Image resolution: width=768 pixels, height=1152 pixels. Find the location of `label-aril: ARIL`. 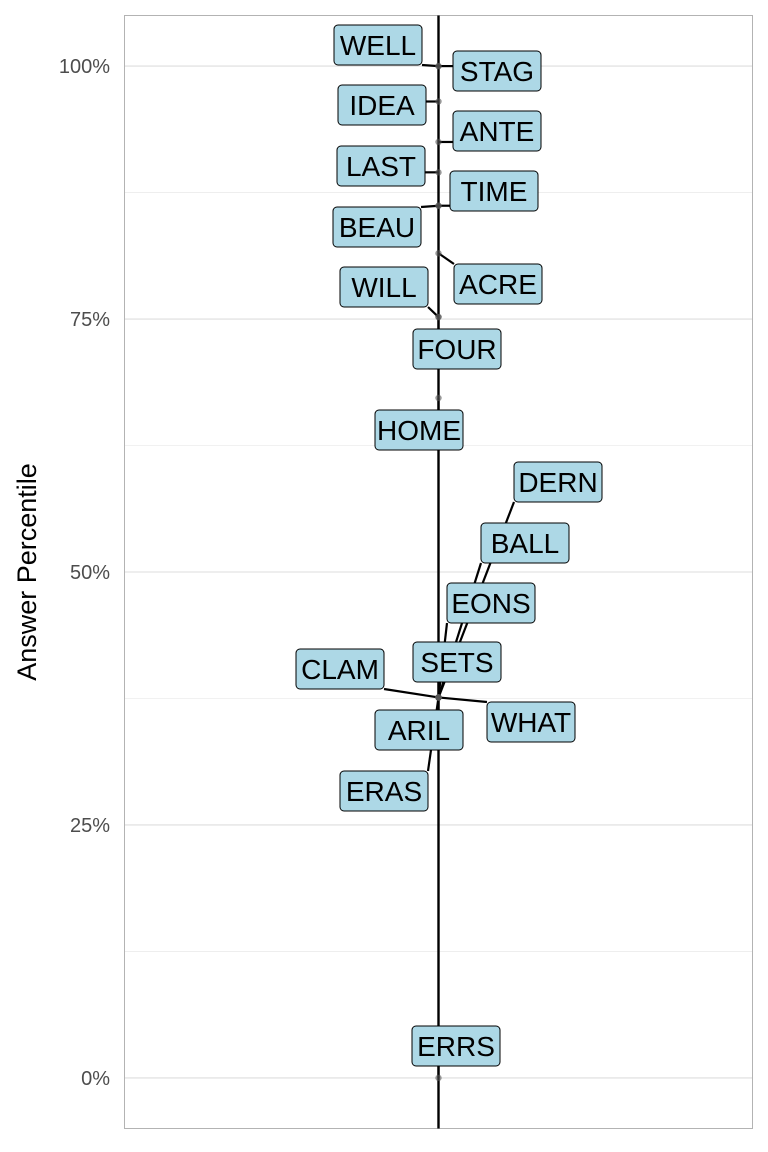

label-aril: ARIL is located at coordinates (419, 730).